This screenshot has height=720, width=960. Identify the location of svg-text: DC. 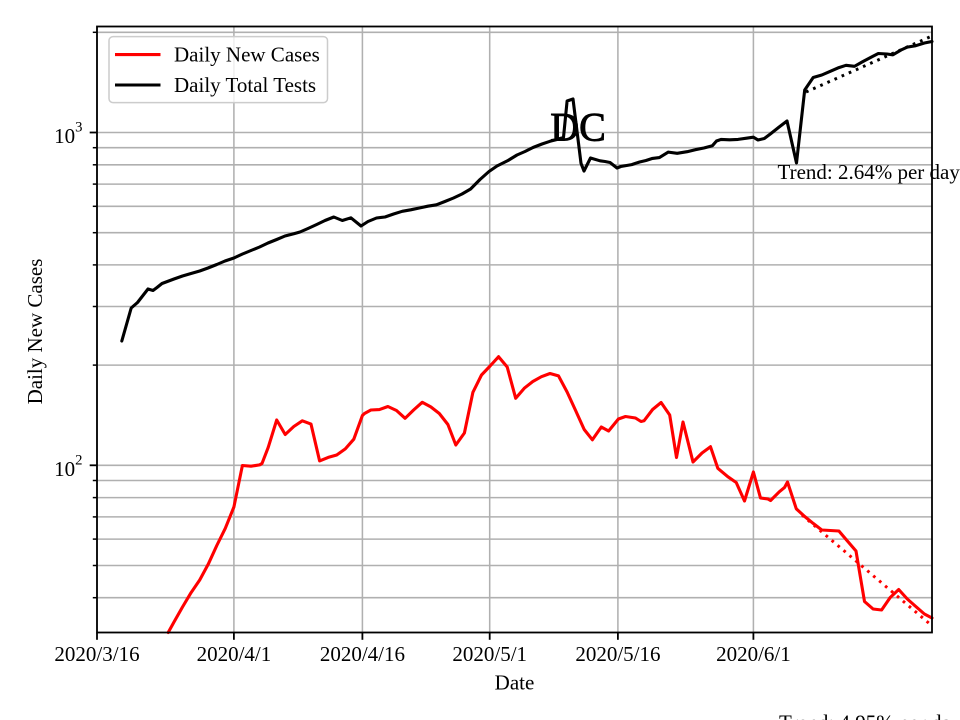
(578, 126).